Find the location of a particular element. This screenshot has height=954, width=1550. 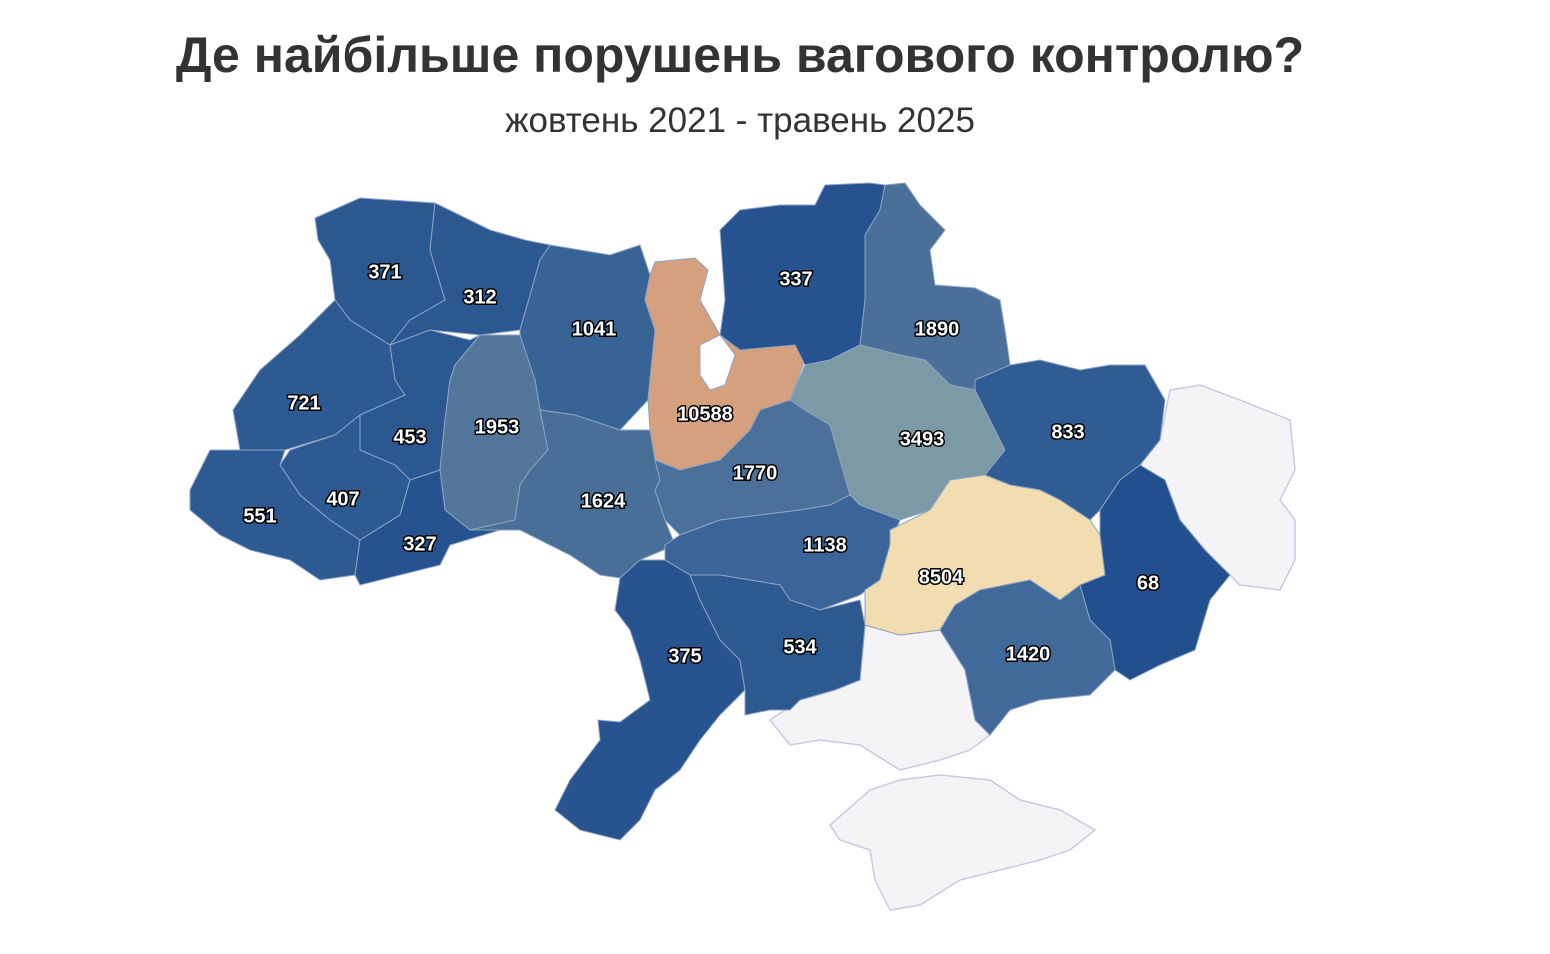

region-value-label: 551 is located at coordinates (259, 516).